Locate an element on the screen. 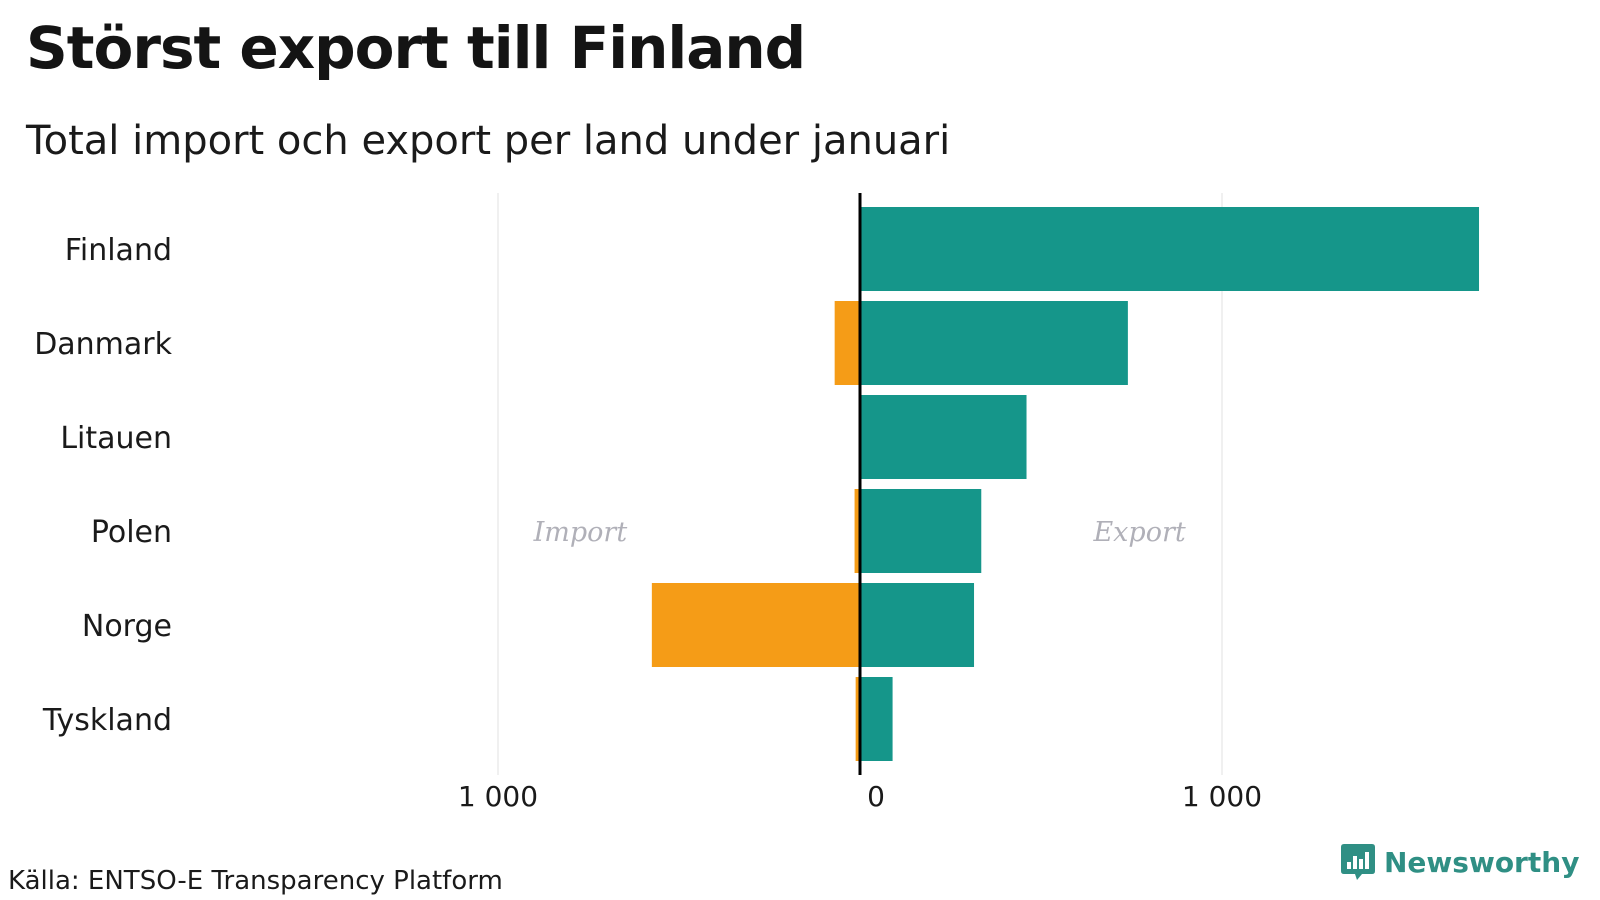  category-label-danmark: Danmark is located at coordinates (103, 344).